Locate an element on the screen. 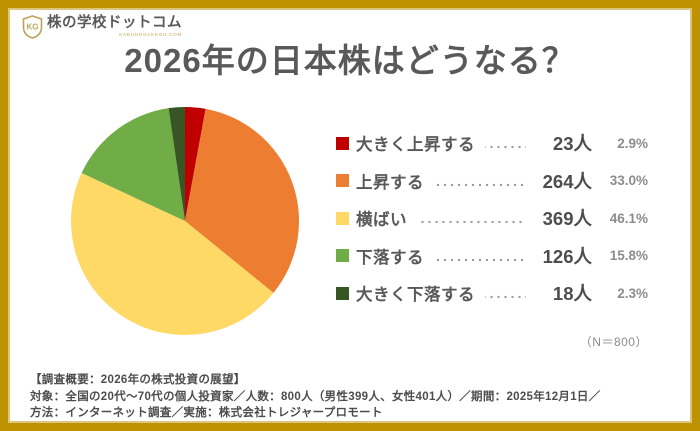 The image size is (700, 431). legend-item-rise: 上昇する 264人 33.0% is located at coordinates (492, 181).